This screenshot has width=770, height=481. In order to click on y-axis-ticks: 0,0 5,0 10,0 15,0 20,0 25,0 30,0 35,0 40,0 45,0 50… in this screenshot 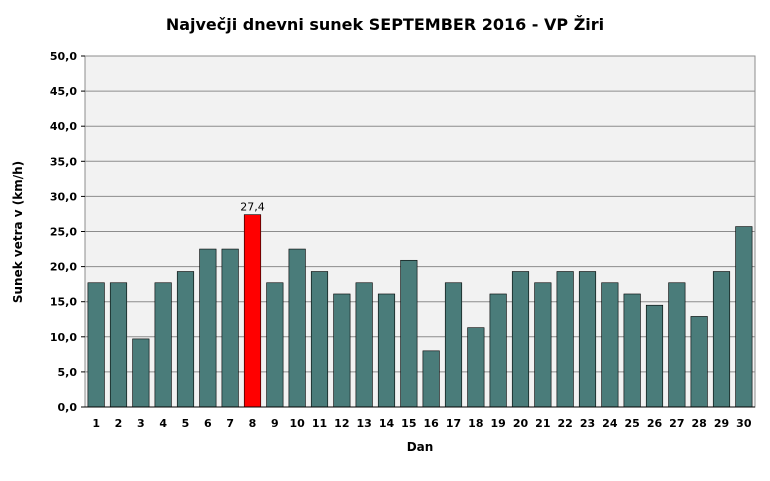, I will do `click(67, 232)`.